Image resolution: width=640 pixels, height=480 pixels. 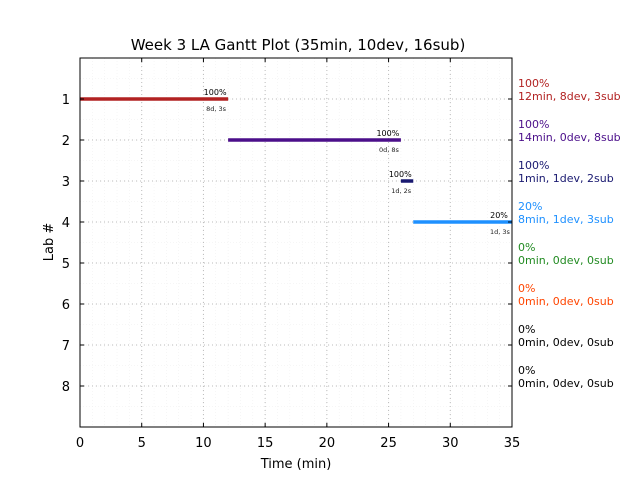 I want to click on side-summary-label: 8min, 1dev, 3sub, so click(x=566, y=219).